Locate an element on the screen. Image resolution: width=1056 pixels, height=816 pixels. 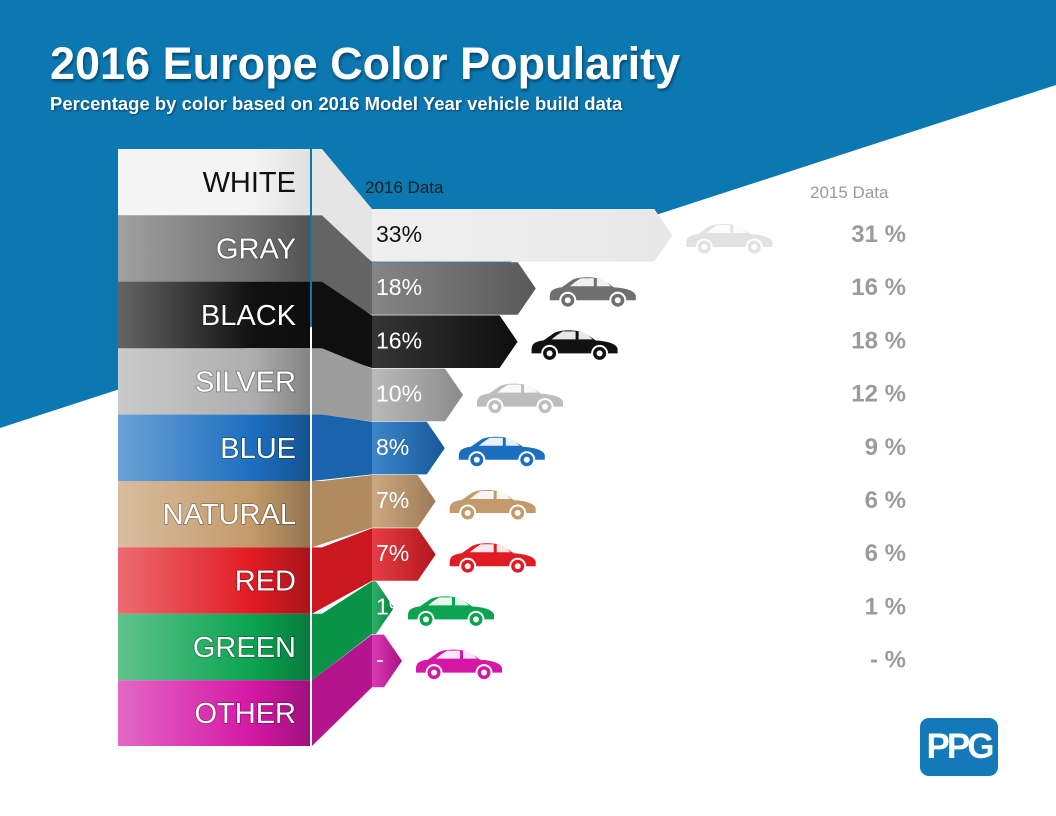
bar-2016-natural is located at coordinates (404, 501).